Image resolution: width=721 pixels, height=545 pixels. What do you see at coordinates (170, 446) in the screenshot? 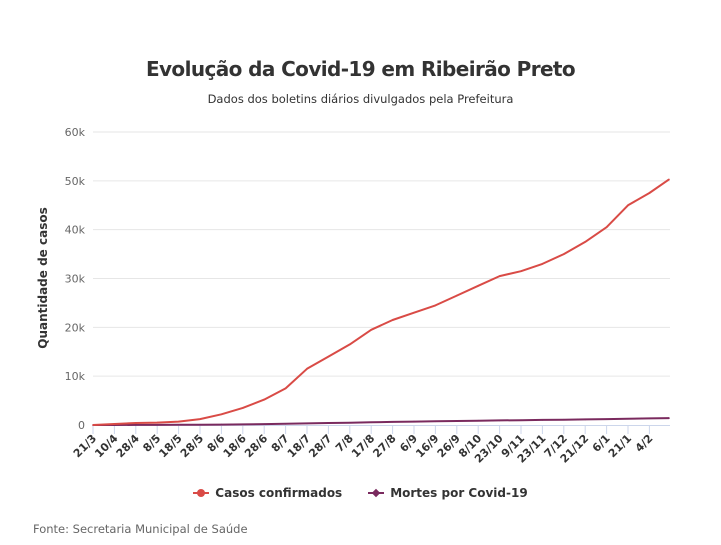
I see `x-tick-label: 18/5` at bounding box center [170, 446].